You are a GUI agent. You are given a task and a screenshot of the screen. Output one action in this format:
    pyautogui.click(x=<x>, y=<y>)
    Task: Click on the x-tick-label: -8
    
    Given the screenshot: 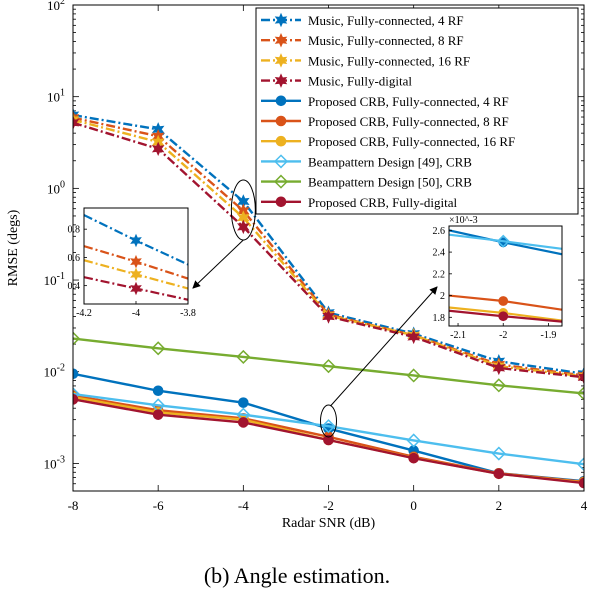 What is the action you would take?
    pyautogui.click(x=73, y=505)
    